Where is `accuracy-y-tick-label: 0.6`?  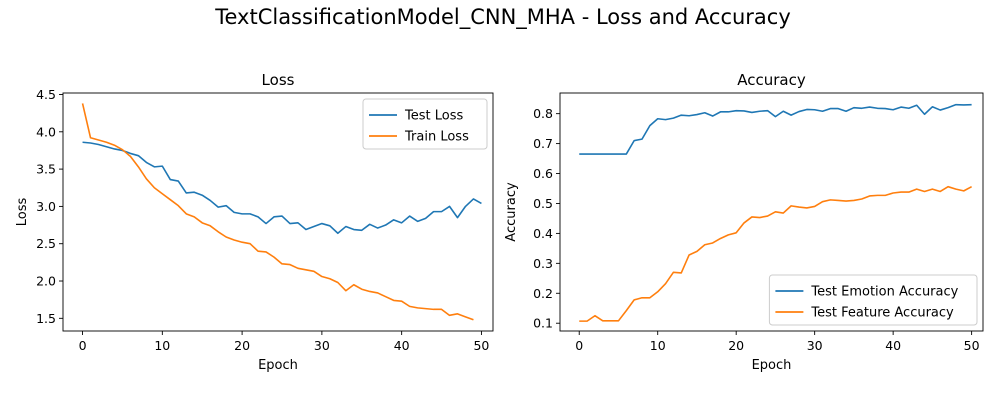
accuracy-y-tick-label: 0.6 is located at coordinates (543, 173).